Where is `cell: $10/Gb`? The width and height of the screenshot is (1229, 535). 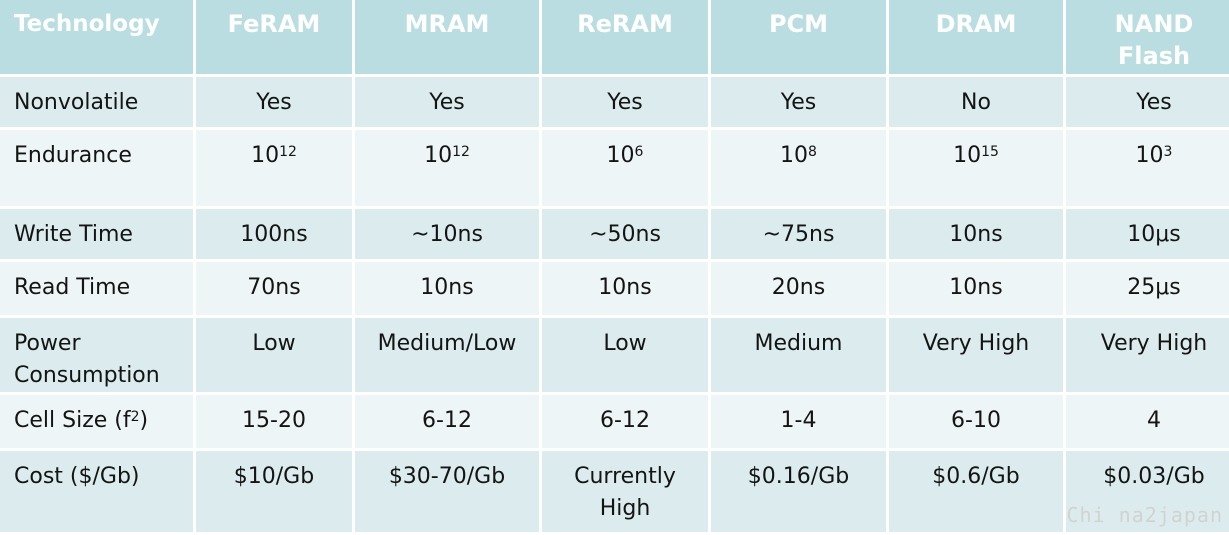 cell: $10/Gb is located at coordinates (274, 491).